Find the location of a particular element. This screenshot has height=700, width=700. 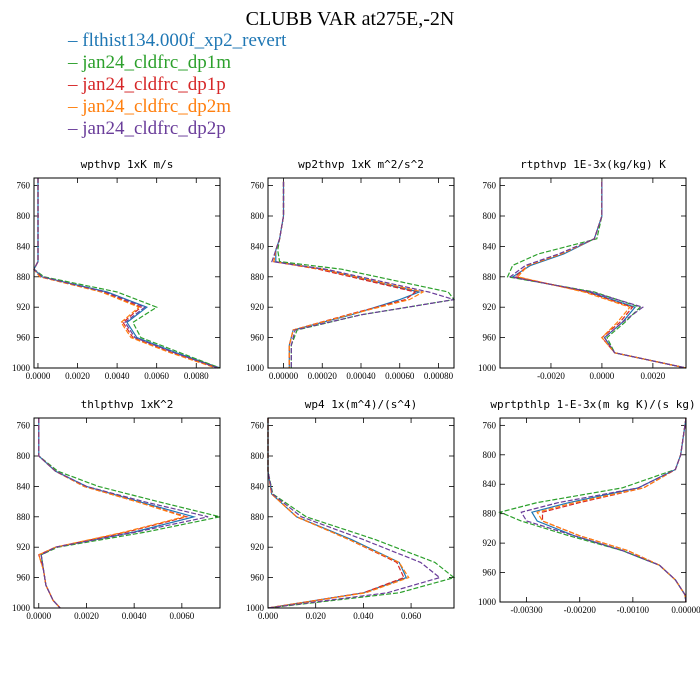

panel-title: rtpthvp 1E-3x(kg/kg) K is located at coordinates (593, 164).